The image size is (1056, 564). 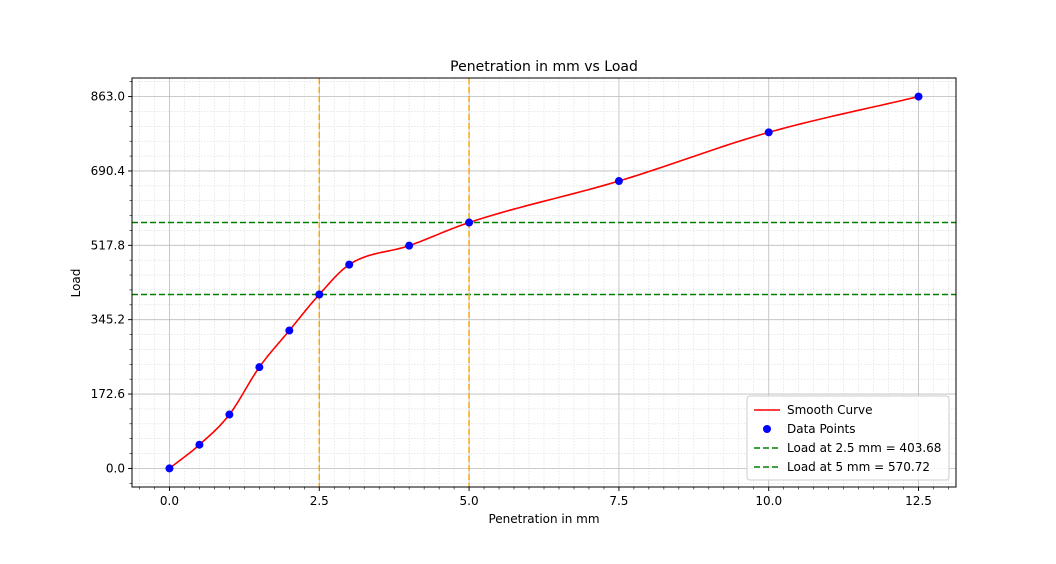 What do you see at coordinates (543, 519) in the screenshot?
I see `x-axis-label: Penetration in mm` at bounding box center [543, 519].